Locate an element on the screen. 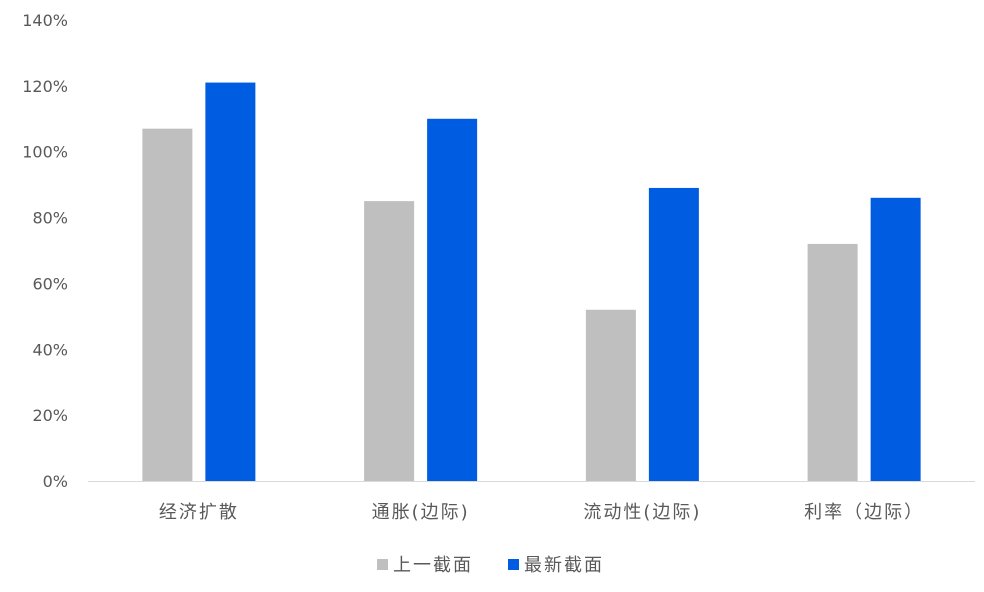 The width and height of the screenshot is (984, 592). x-tick-label: 通胀(边际) is located at coordinates (421, 512).